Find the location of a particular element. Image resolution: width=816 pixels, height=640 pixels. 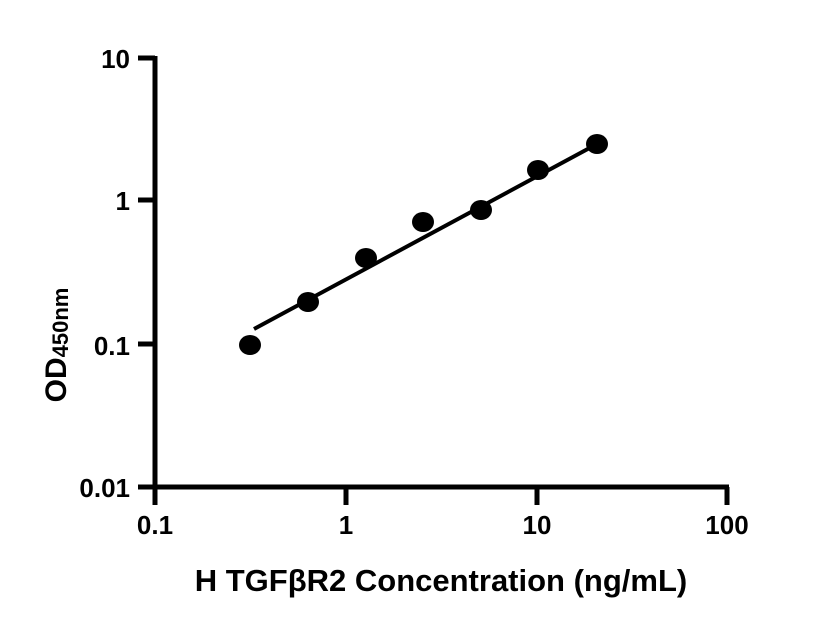

x-tick-label-10: 10 is located at coordinates (537, 525).